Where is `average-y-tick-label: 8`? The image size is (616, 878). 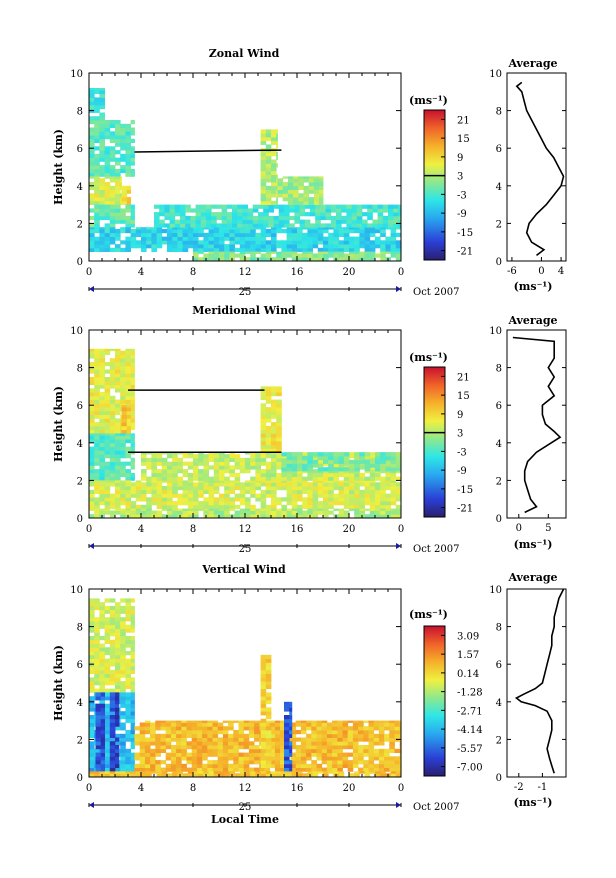
average-y-tick-label: 8 is located at coordinates (499, 628).